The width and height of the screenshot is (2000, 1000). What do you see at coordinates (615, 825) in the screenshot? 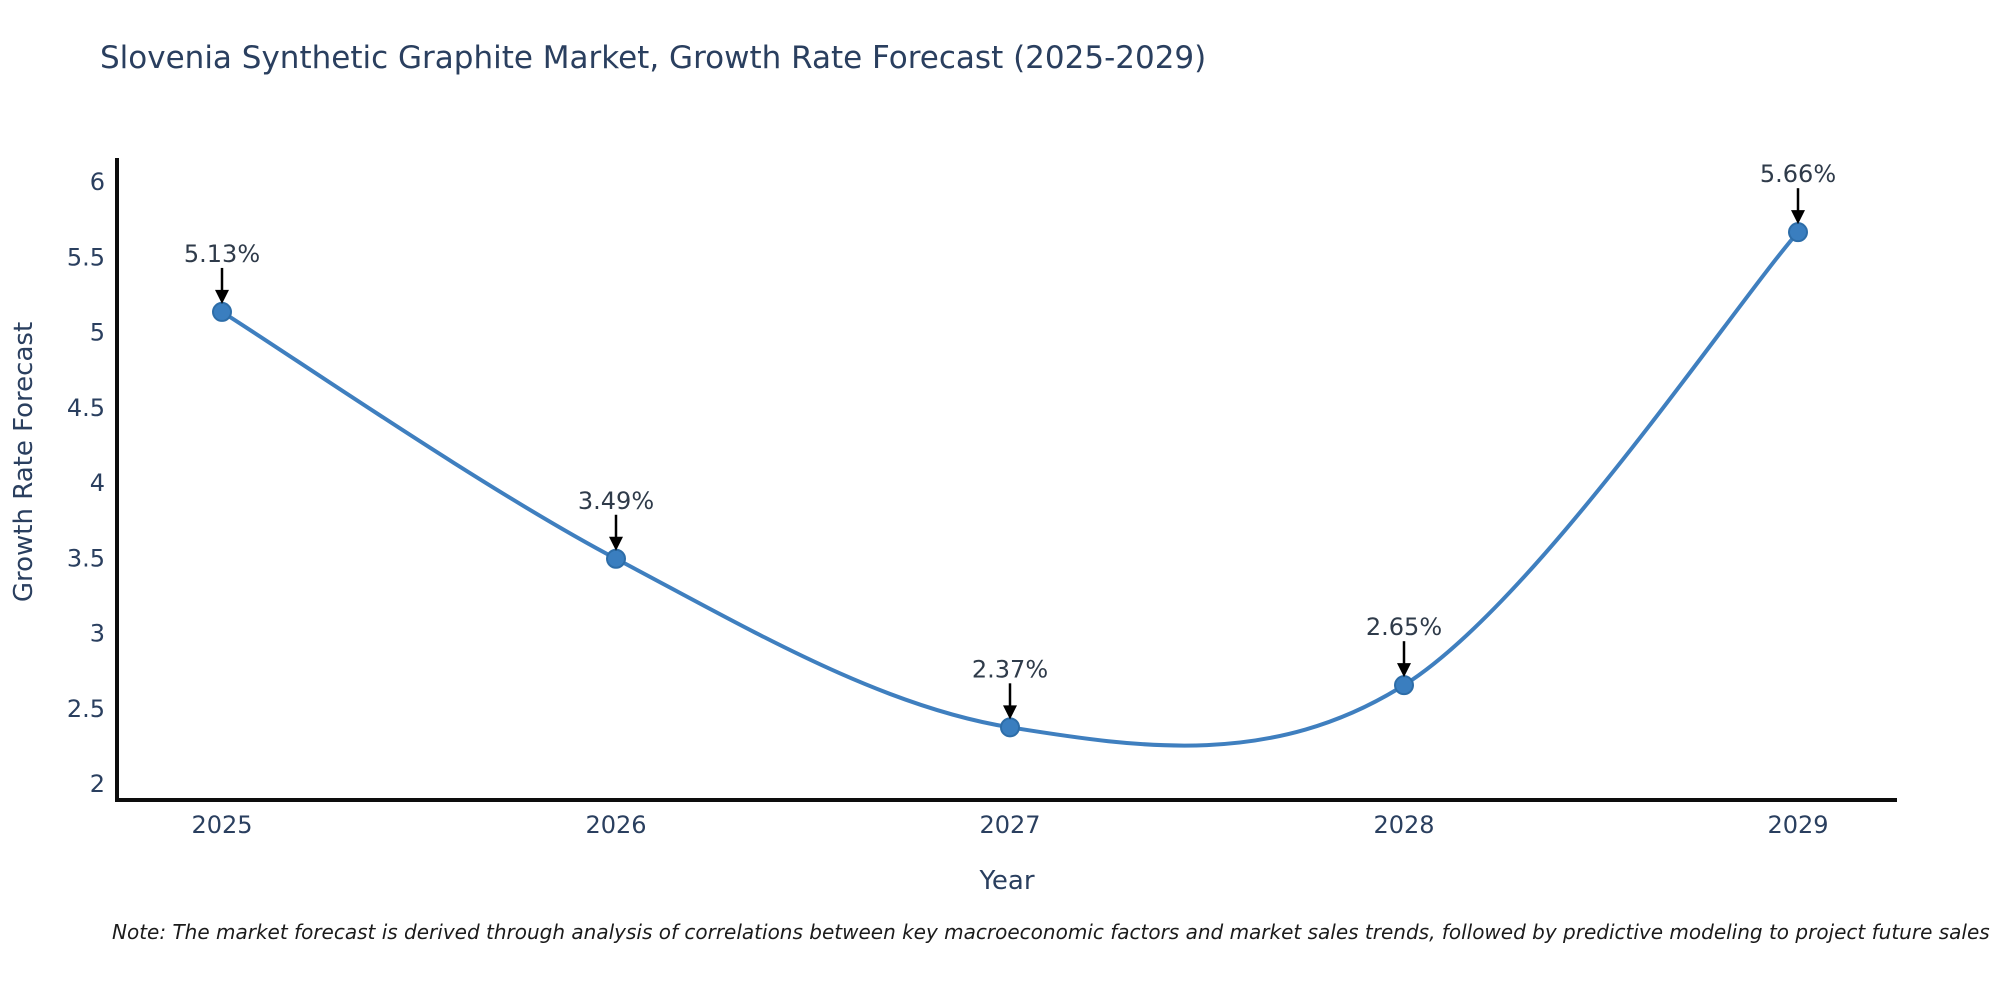
I see `x-tick-label: 2026` at bounding box center [615, 825].